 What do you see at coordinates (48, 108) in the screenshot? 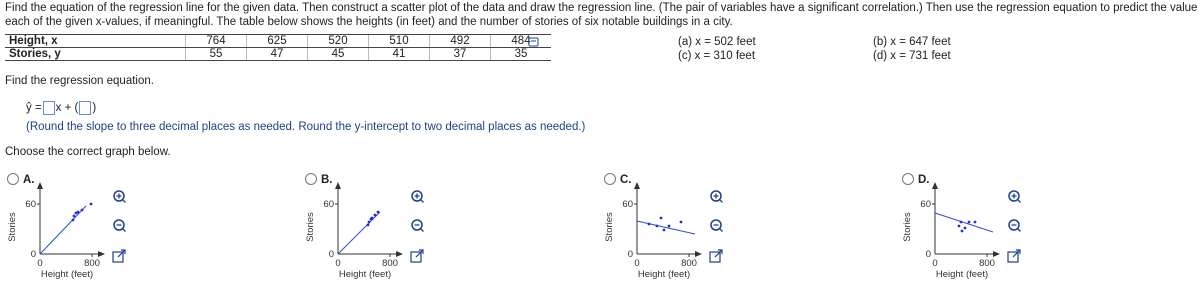
I see `slope-input` at bounding box center [48, 108].